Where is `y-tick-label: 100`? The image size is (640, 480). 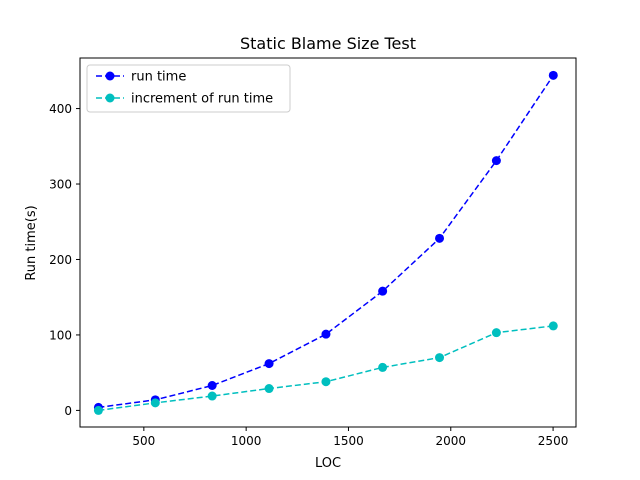
y-tick-label: 100 is located at coordinates (60, 335).